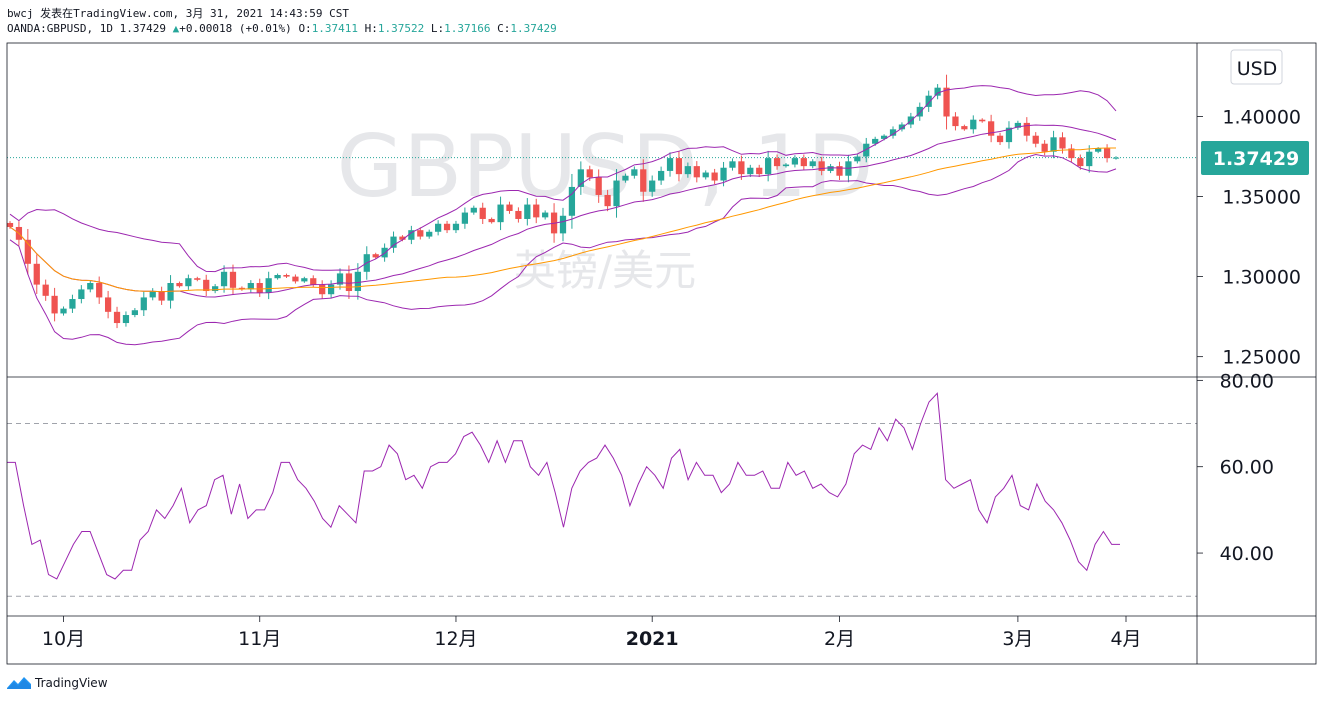 The image size is (1323, 702). What do you see at coordinates (63, 639) in the screenshot?
I see `time-tick-label: 10月` at bounding box center [63, 639].